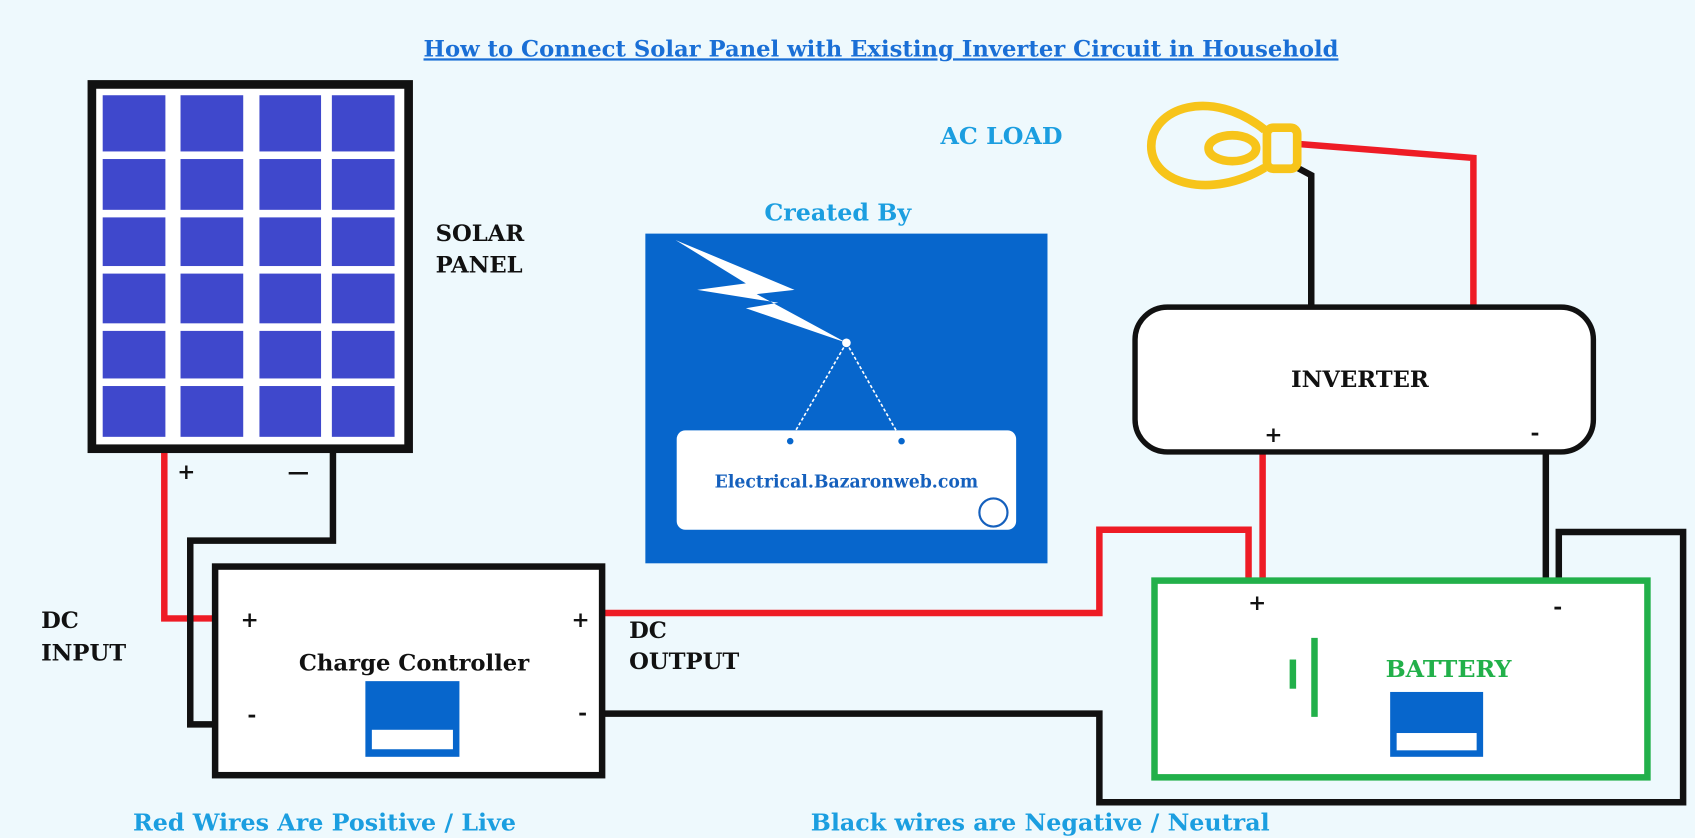  Describe the element at coordinates (1360, 380) in the screenshot. I see `inverter-label: INVERTER` at that location.